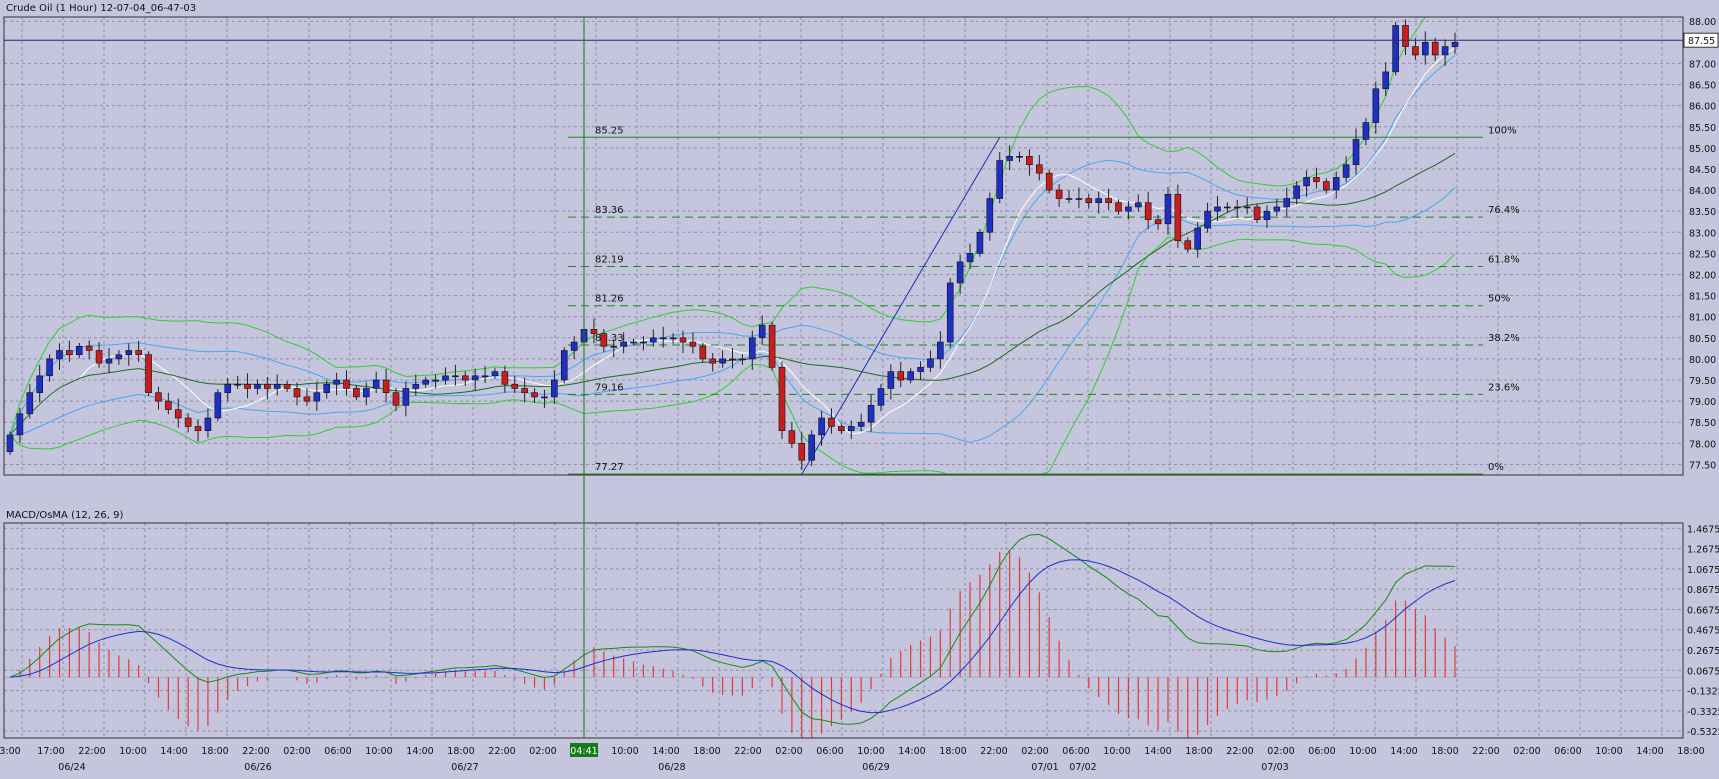 This screenshot has height=779, width=1719. I want to click on macd-tick-label: 0.2675, so click(1703, 651).